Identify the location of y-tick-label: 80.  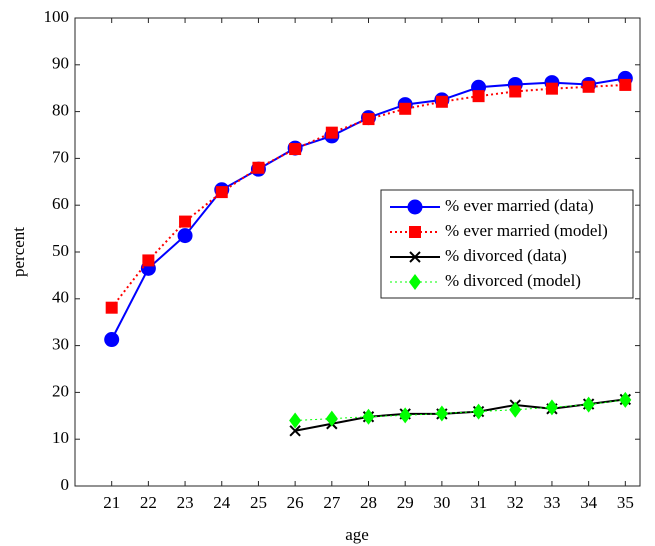
(60, 110).